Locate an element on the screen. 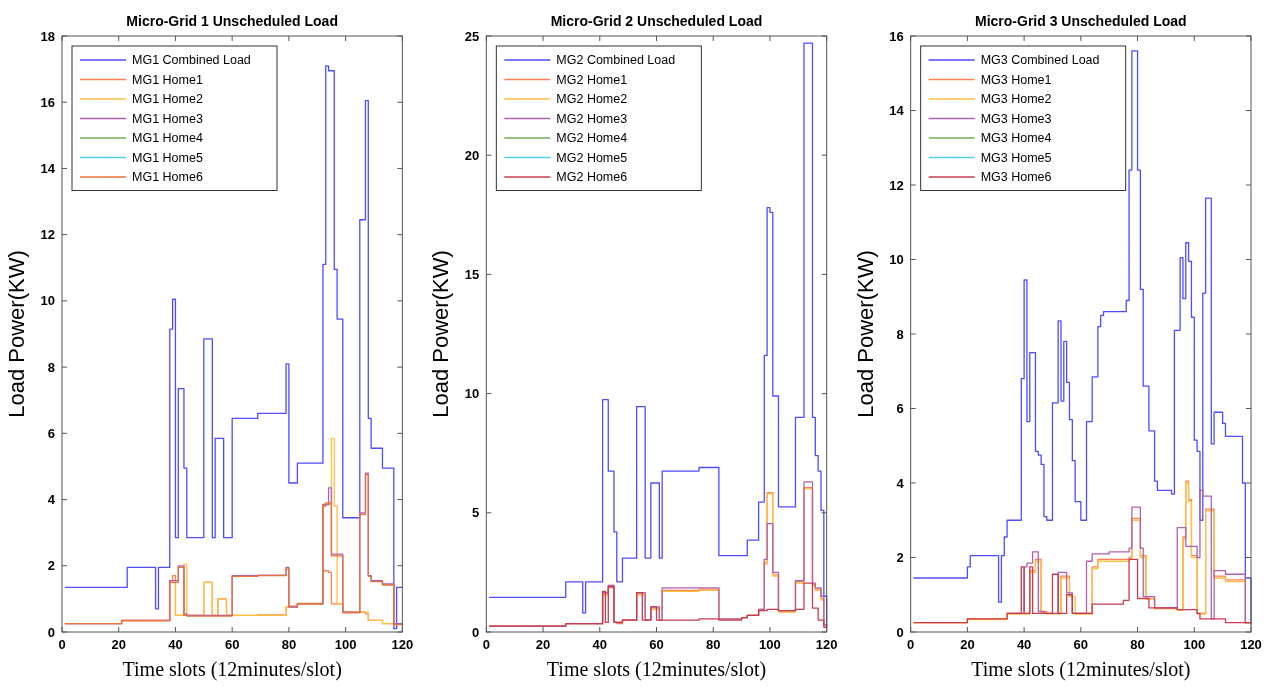  y-tick-label: 15 is located at coordinates (472, 274).